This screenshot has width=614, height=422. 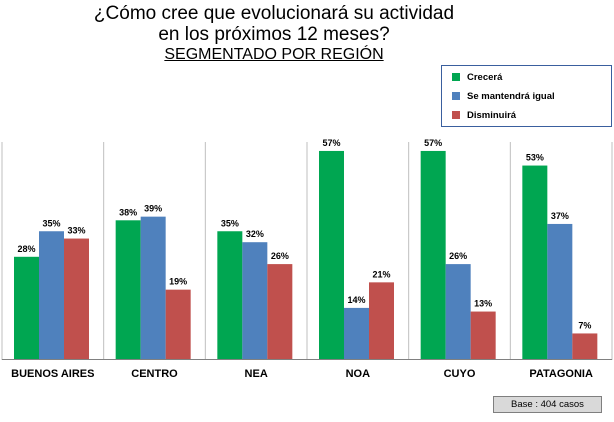 I want to click on legend-item-se-mantendra-igual: Se mantendrá igual, so click(x=503, y=97).